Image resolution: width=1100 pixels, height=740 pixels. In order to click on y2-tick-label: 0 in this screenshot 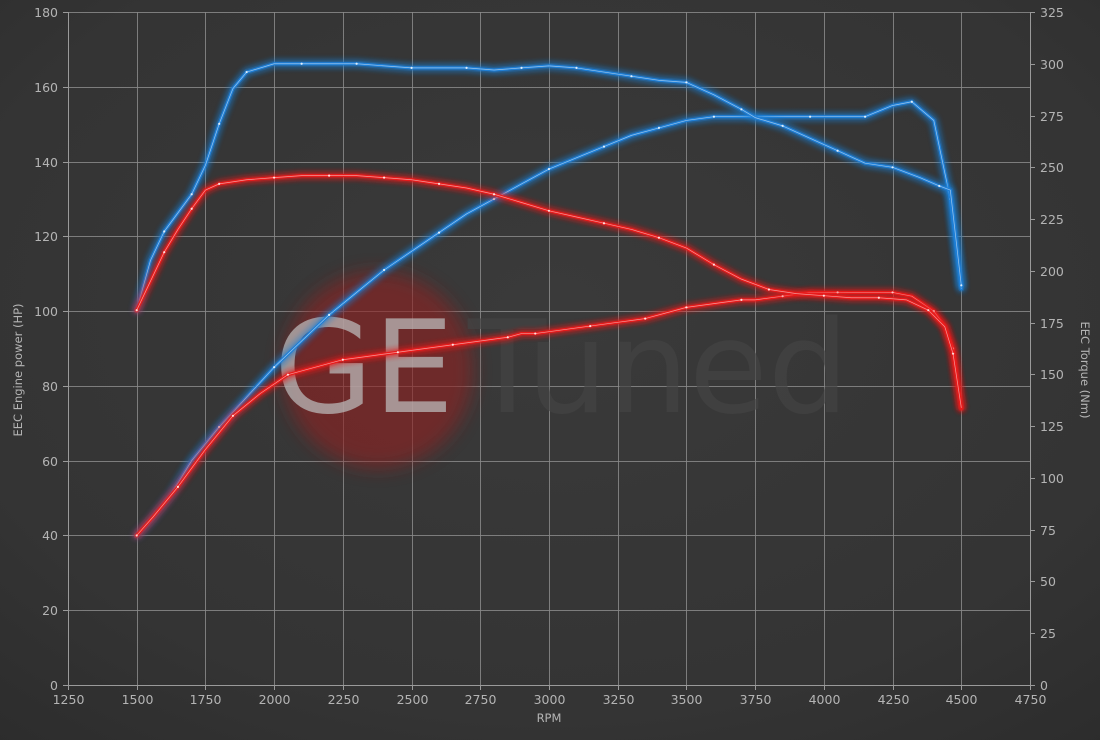, I will do `click(1044, 685)`.